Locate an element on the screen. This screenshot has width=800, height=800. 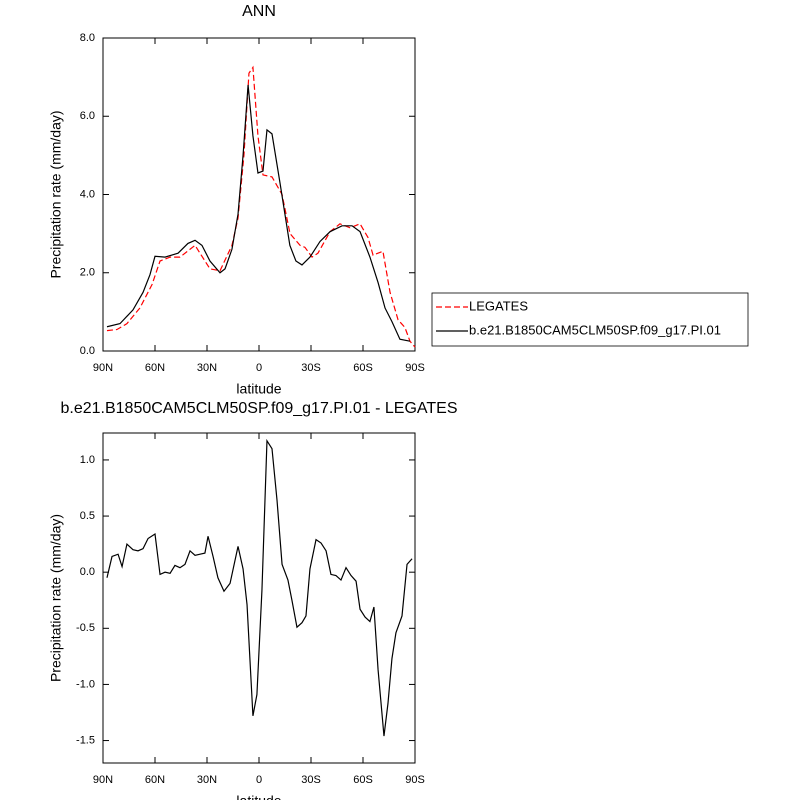
legend-label: LEGATES is located at coordinates (498, 305).